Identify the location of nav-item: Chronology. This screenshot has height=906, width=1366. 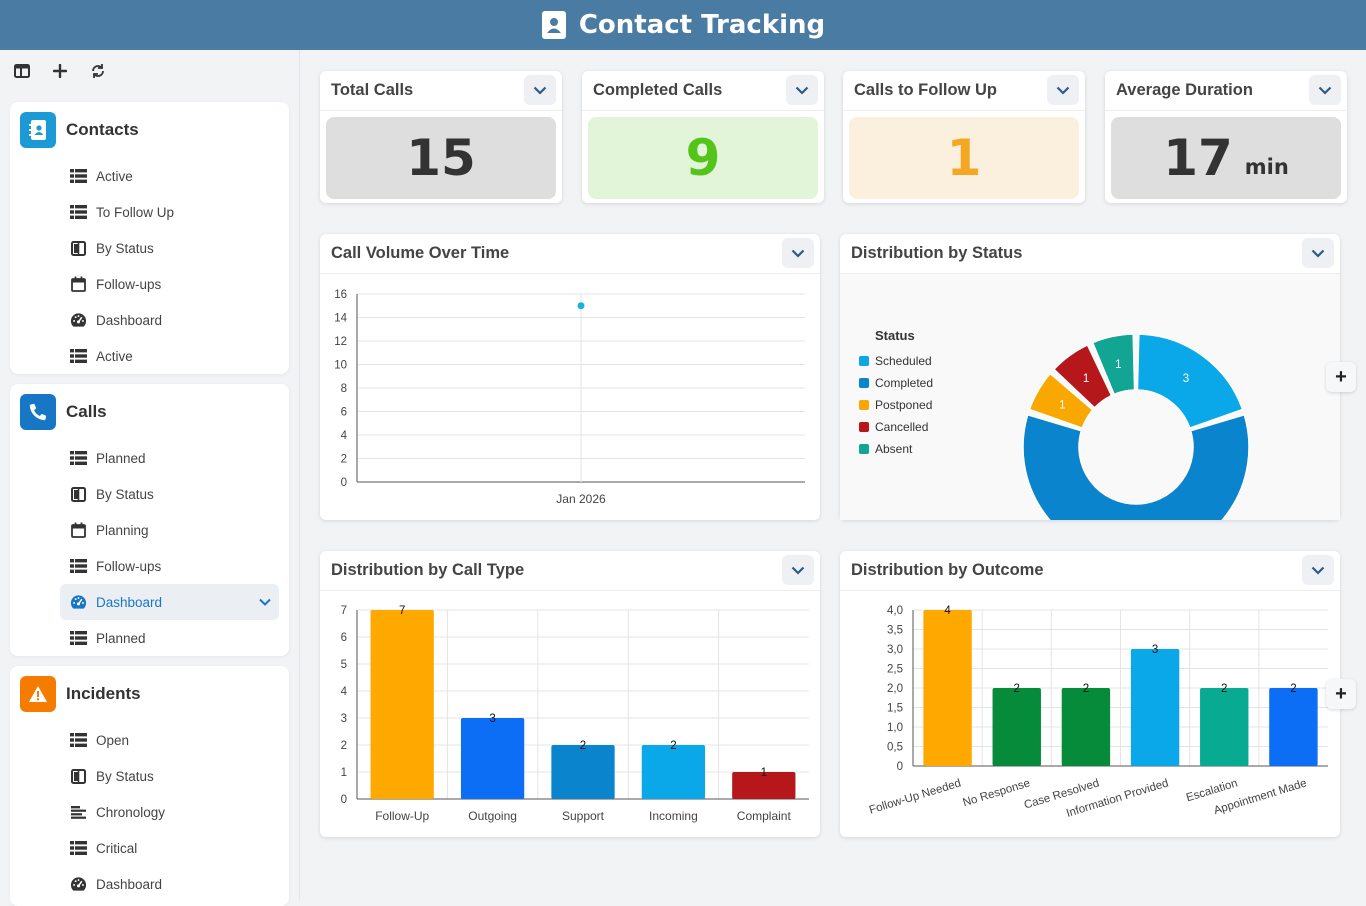
(149, 812).